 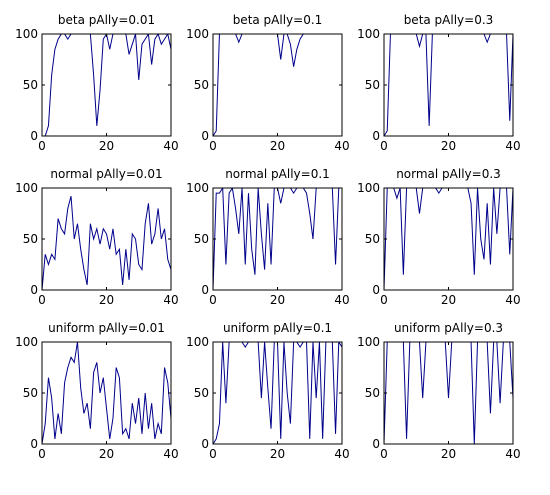 I want to click on subplot-3: beta pAlly=0.3 0 20 40 0 50 100, so click(x=439, y=83).